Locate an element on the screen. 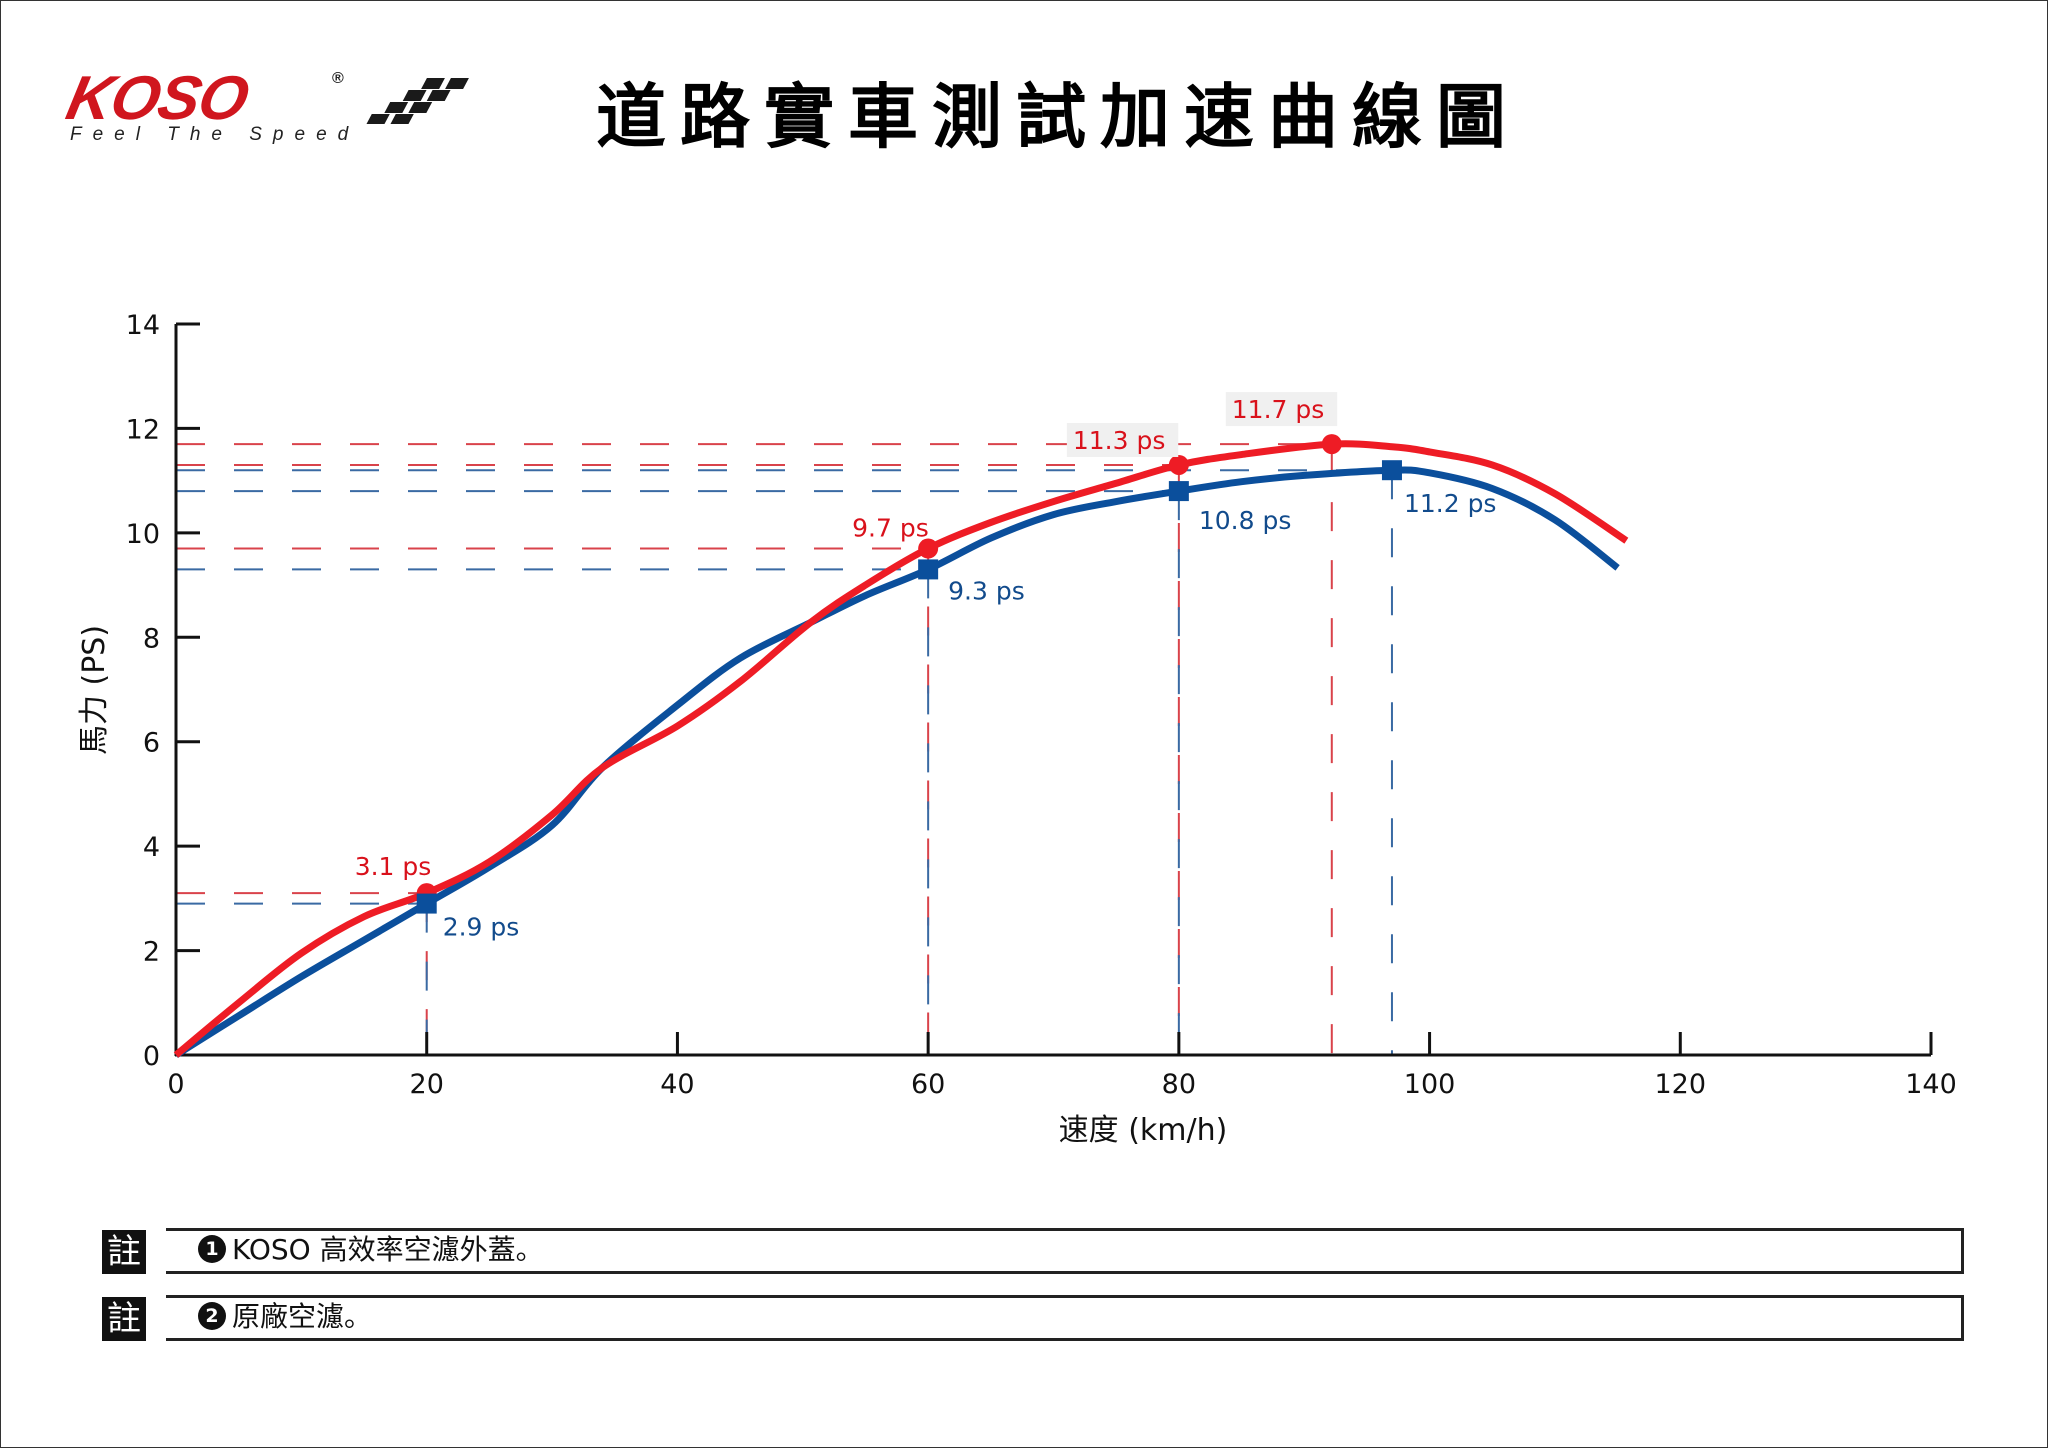 Image resolution: width=2048 pixels, height=1448 pixels. koso-value-label: 11.3 ps is located at coordinates (1119, 440).